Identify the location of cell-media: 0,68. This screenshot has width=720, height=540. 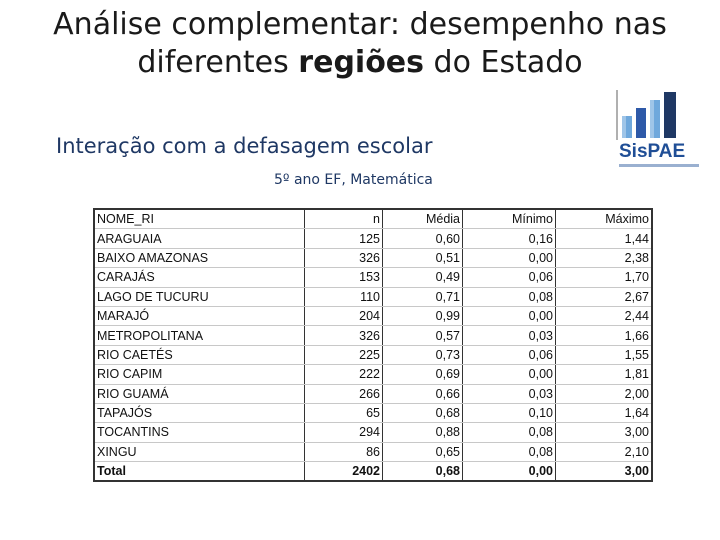
(422, 413).